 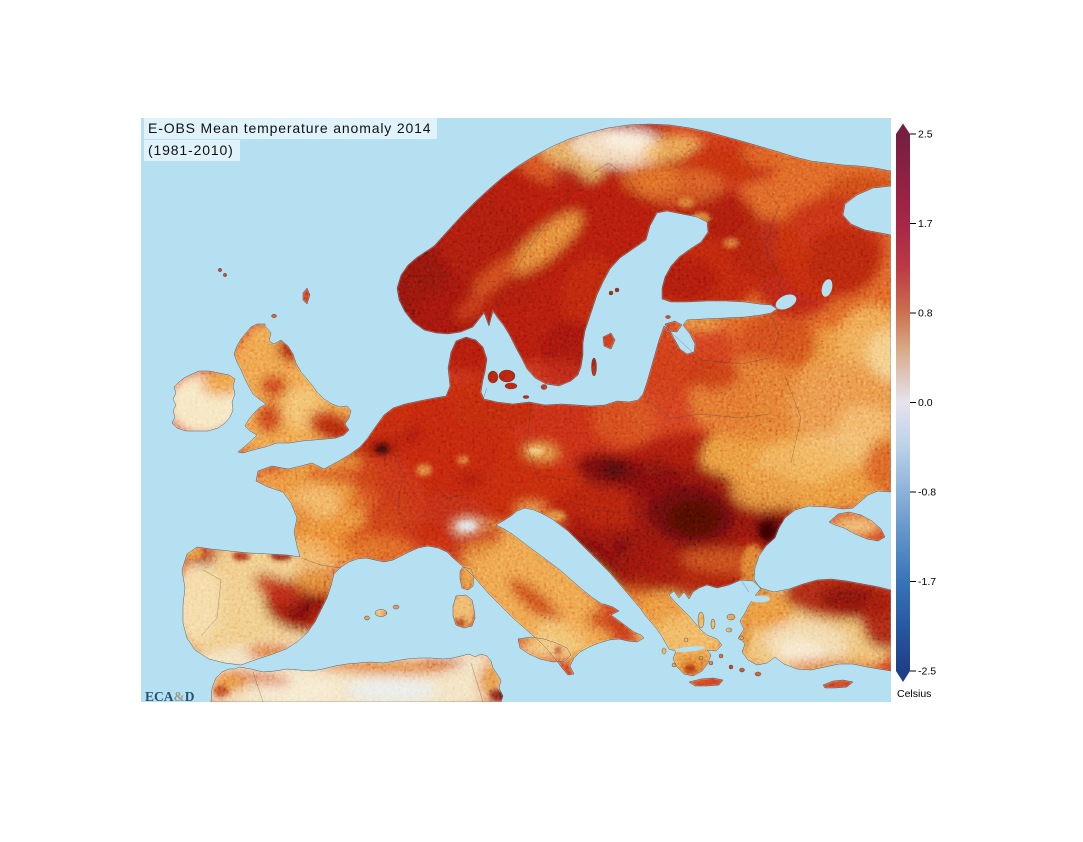 I want to click on svg-text: -0.8, so click(x=927, y=493).